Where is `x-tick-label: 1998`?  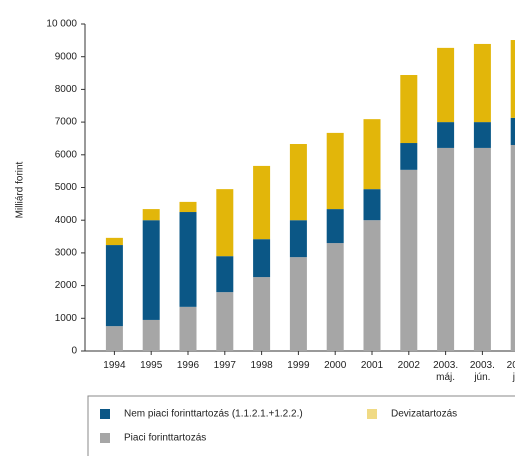 x-tick-label: 1998 is located at coordinates (261, 365).